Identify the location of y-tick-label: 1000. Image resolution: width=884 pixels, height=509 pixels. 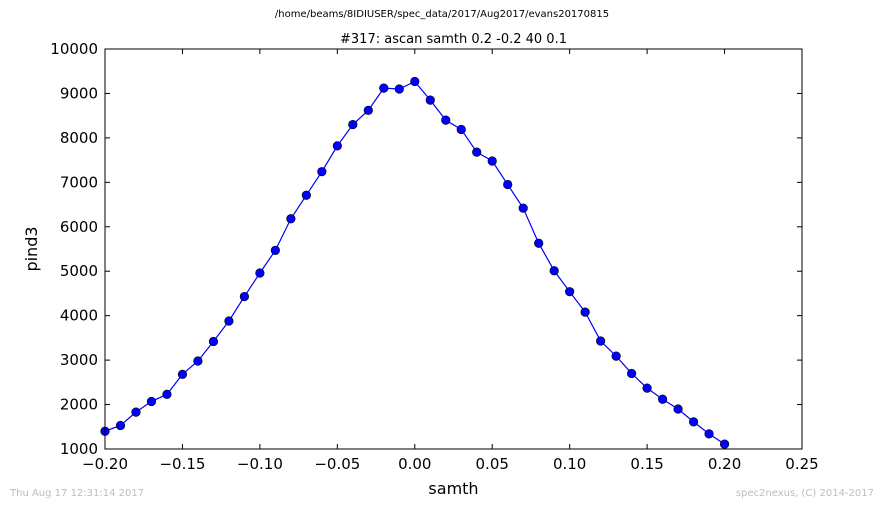
(79, 449).